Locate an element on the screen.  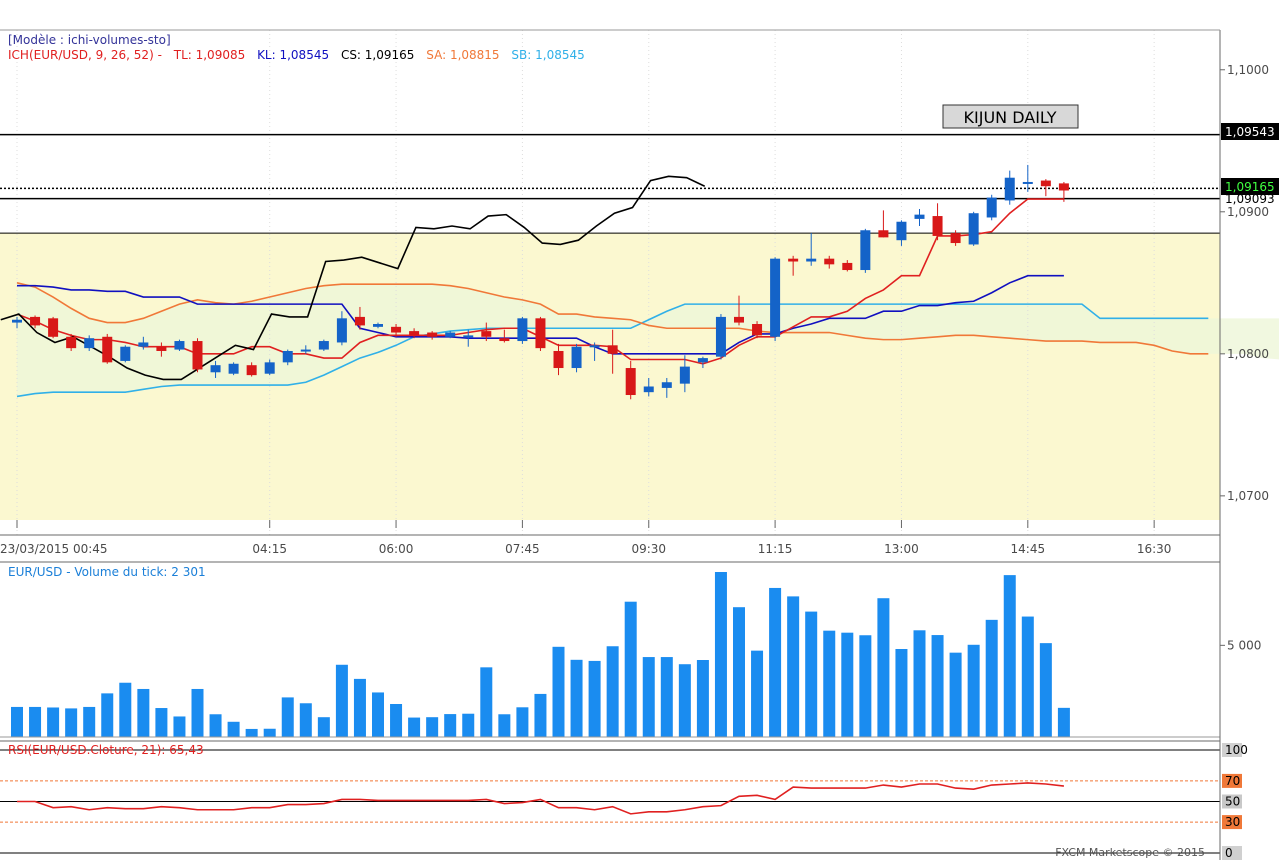
model-label: [Modèle : ichi-volumes-sto] is located at coordinates (89, 40).